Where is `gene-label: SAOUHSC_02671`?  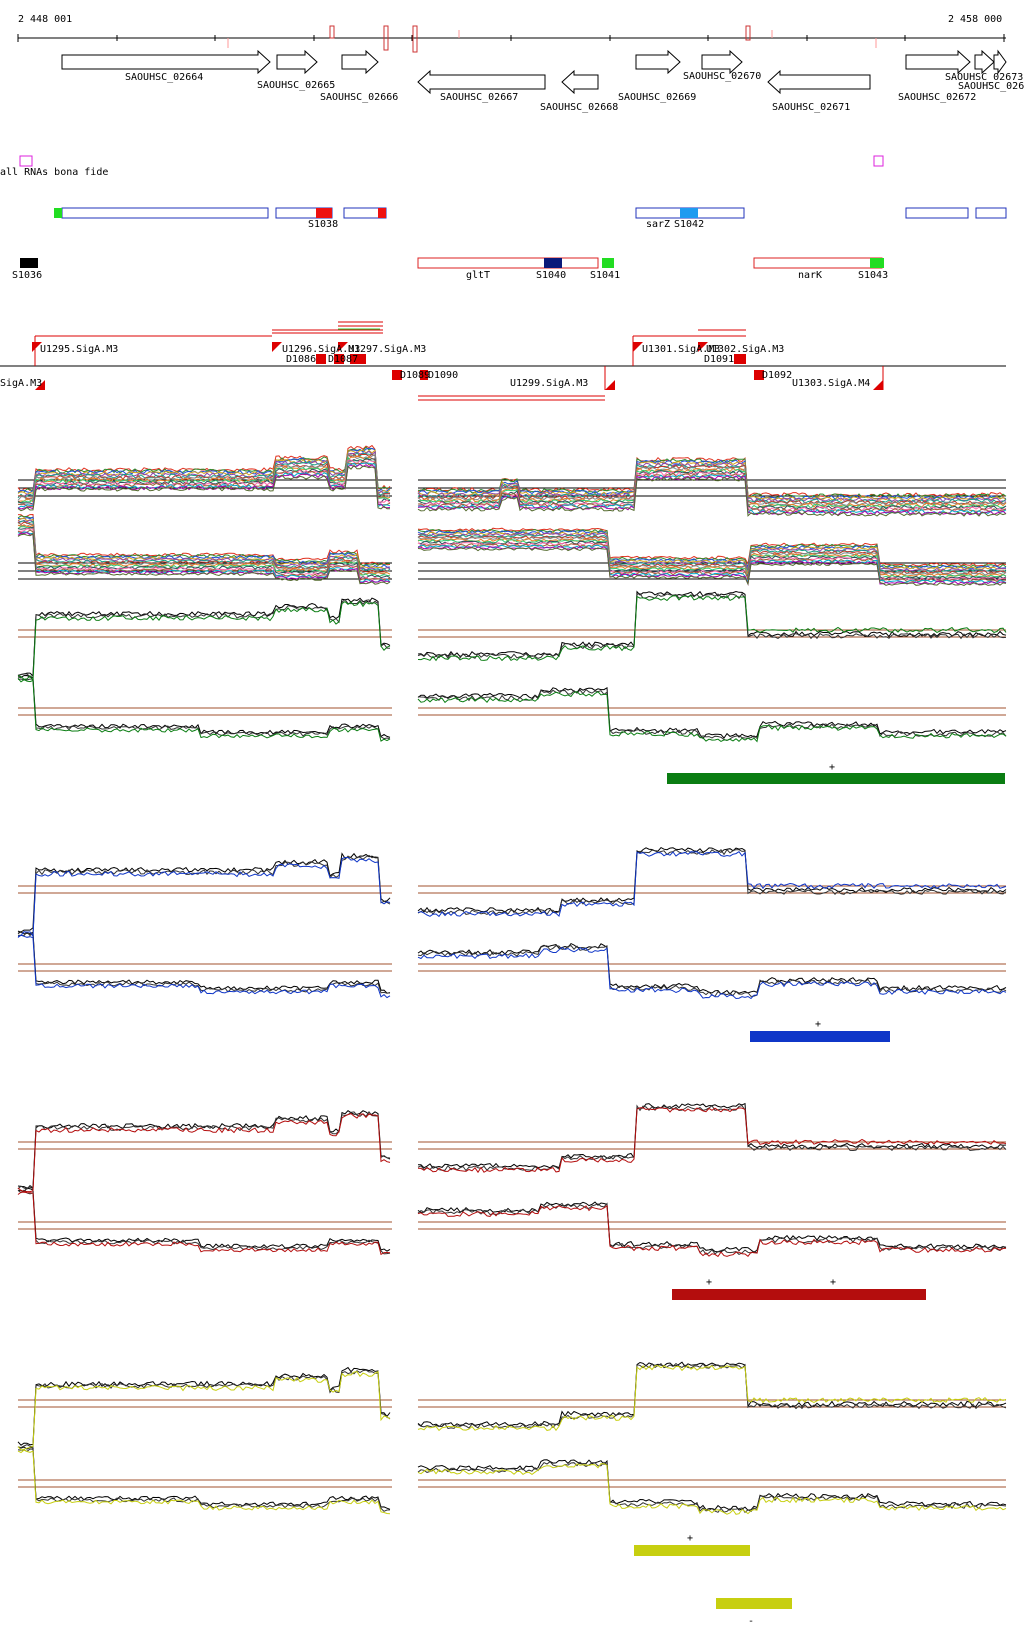
gene-label: SAOUHSC_02671 is located at coordinates (811, 107).